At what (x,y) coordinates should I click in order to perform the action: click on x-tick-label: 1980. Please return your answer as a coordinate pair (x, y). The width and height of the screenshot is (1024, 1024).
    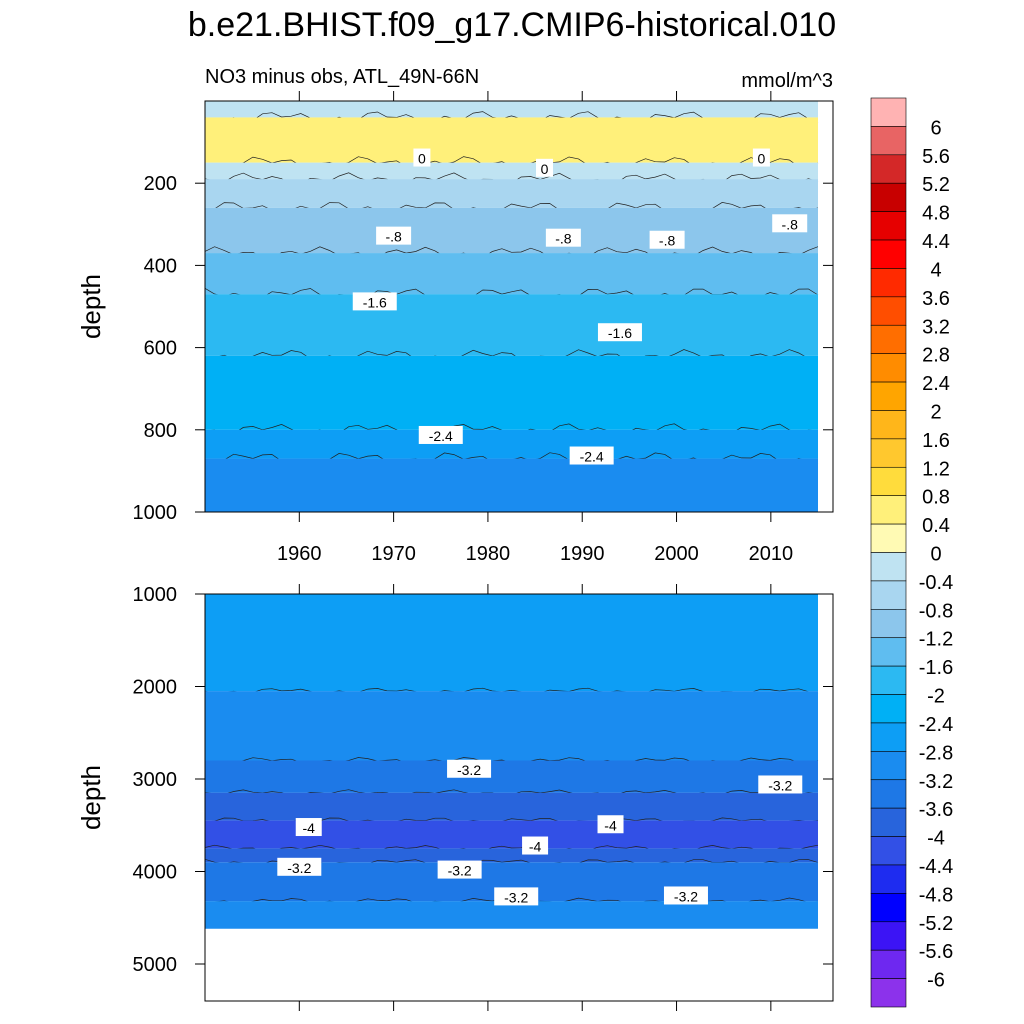
    Looking at the image, I should click on (488, 554).